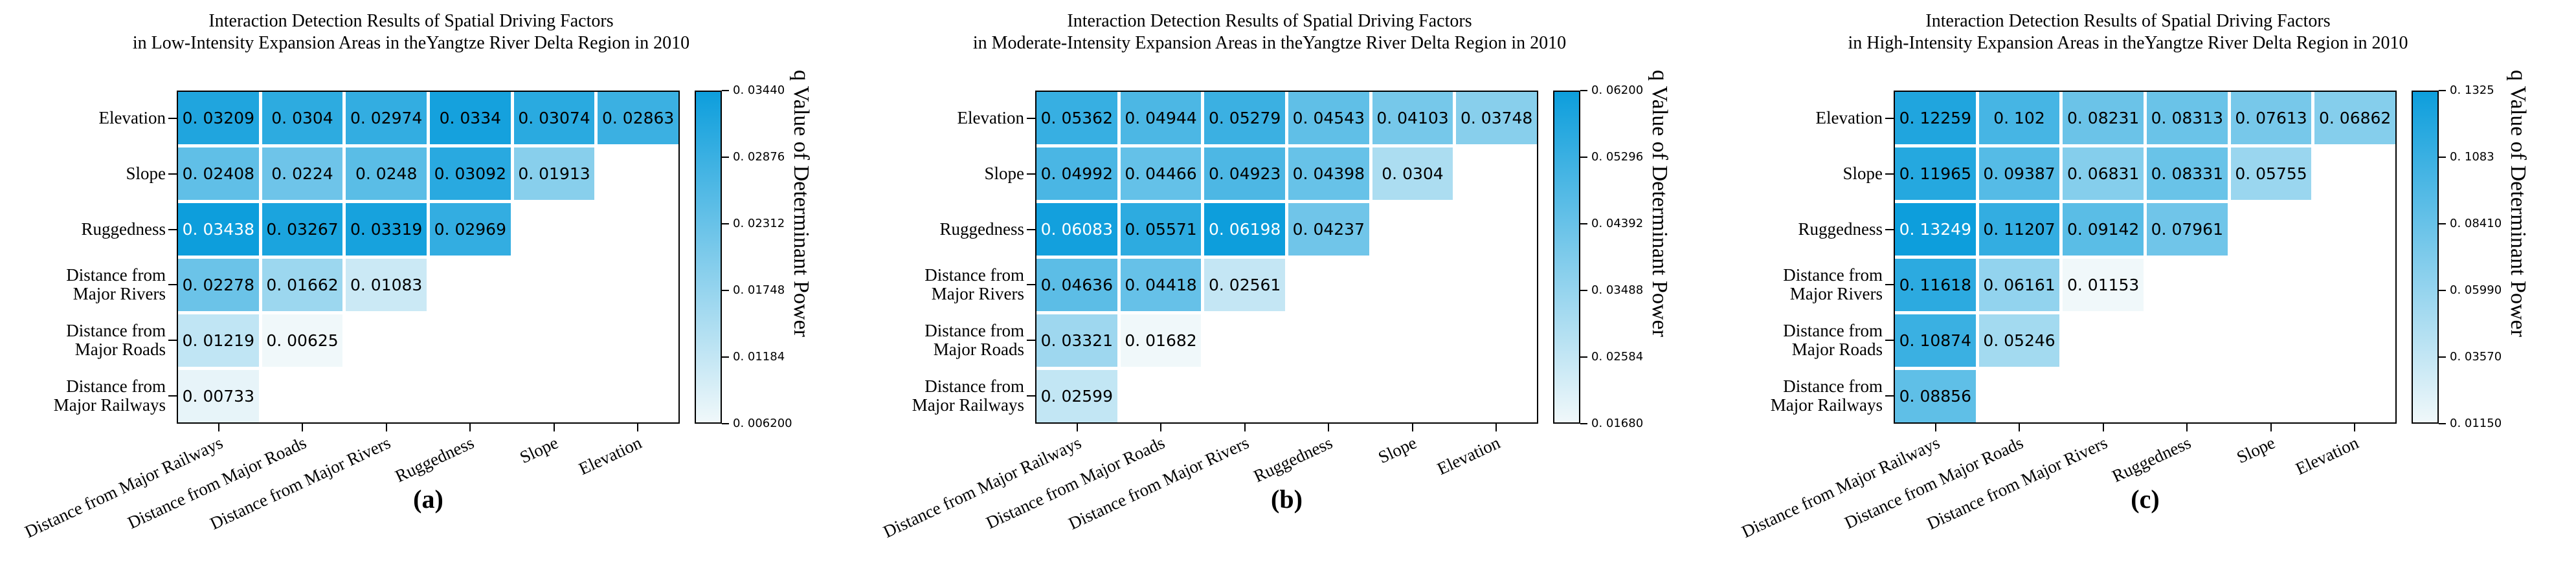 This screenshot has width=2576, height=577. What do you see at coordinates (2476, 224) in the screenshot?
I see `colorbar-tick-label: 0. 08410` at bounding box center [2476, 224].